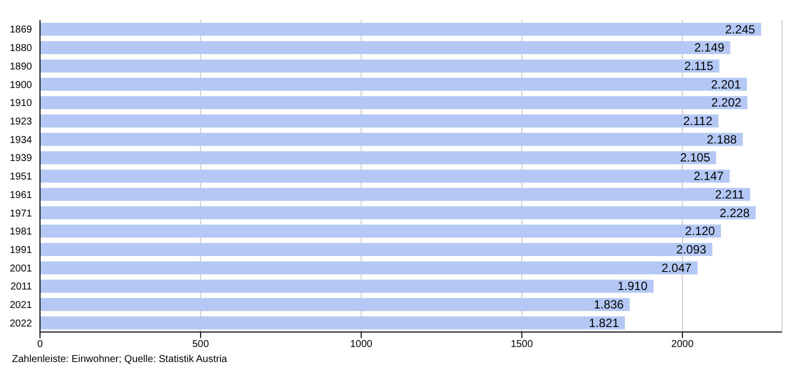 This screenshot has width=800, height=380. I want to click on y-tick-label: 1869, so click(21, 30).